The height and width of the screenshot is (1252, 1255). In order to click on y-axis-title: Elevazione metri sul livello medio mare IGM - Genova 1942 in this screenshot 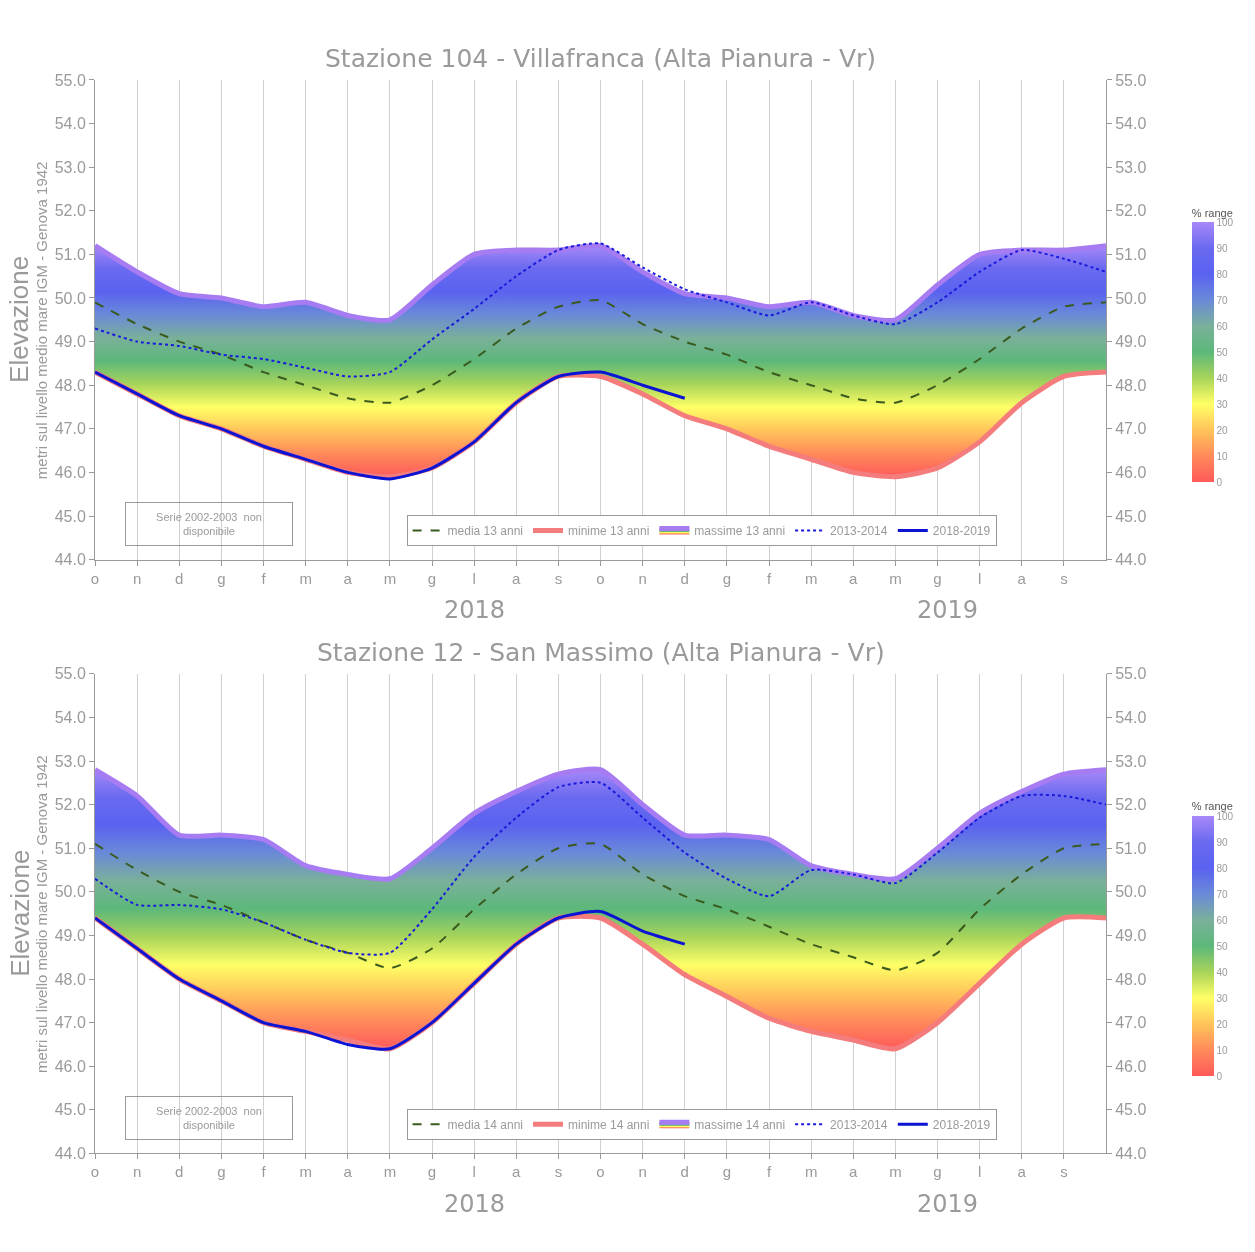, I will do `click(27, 914)`.